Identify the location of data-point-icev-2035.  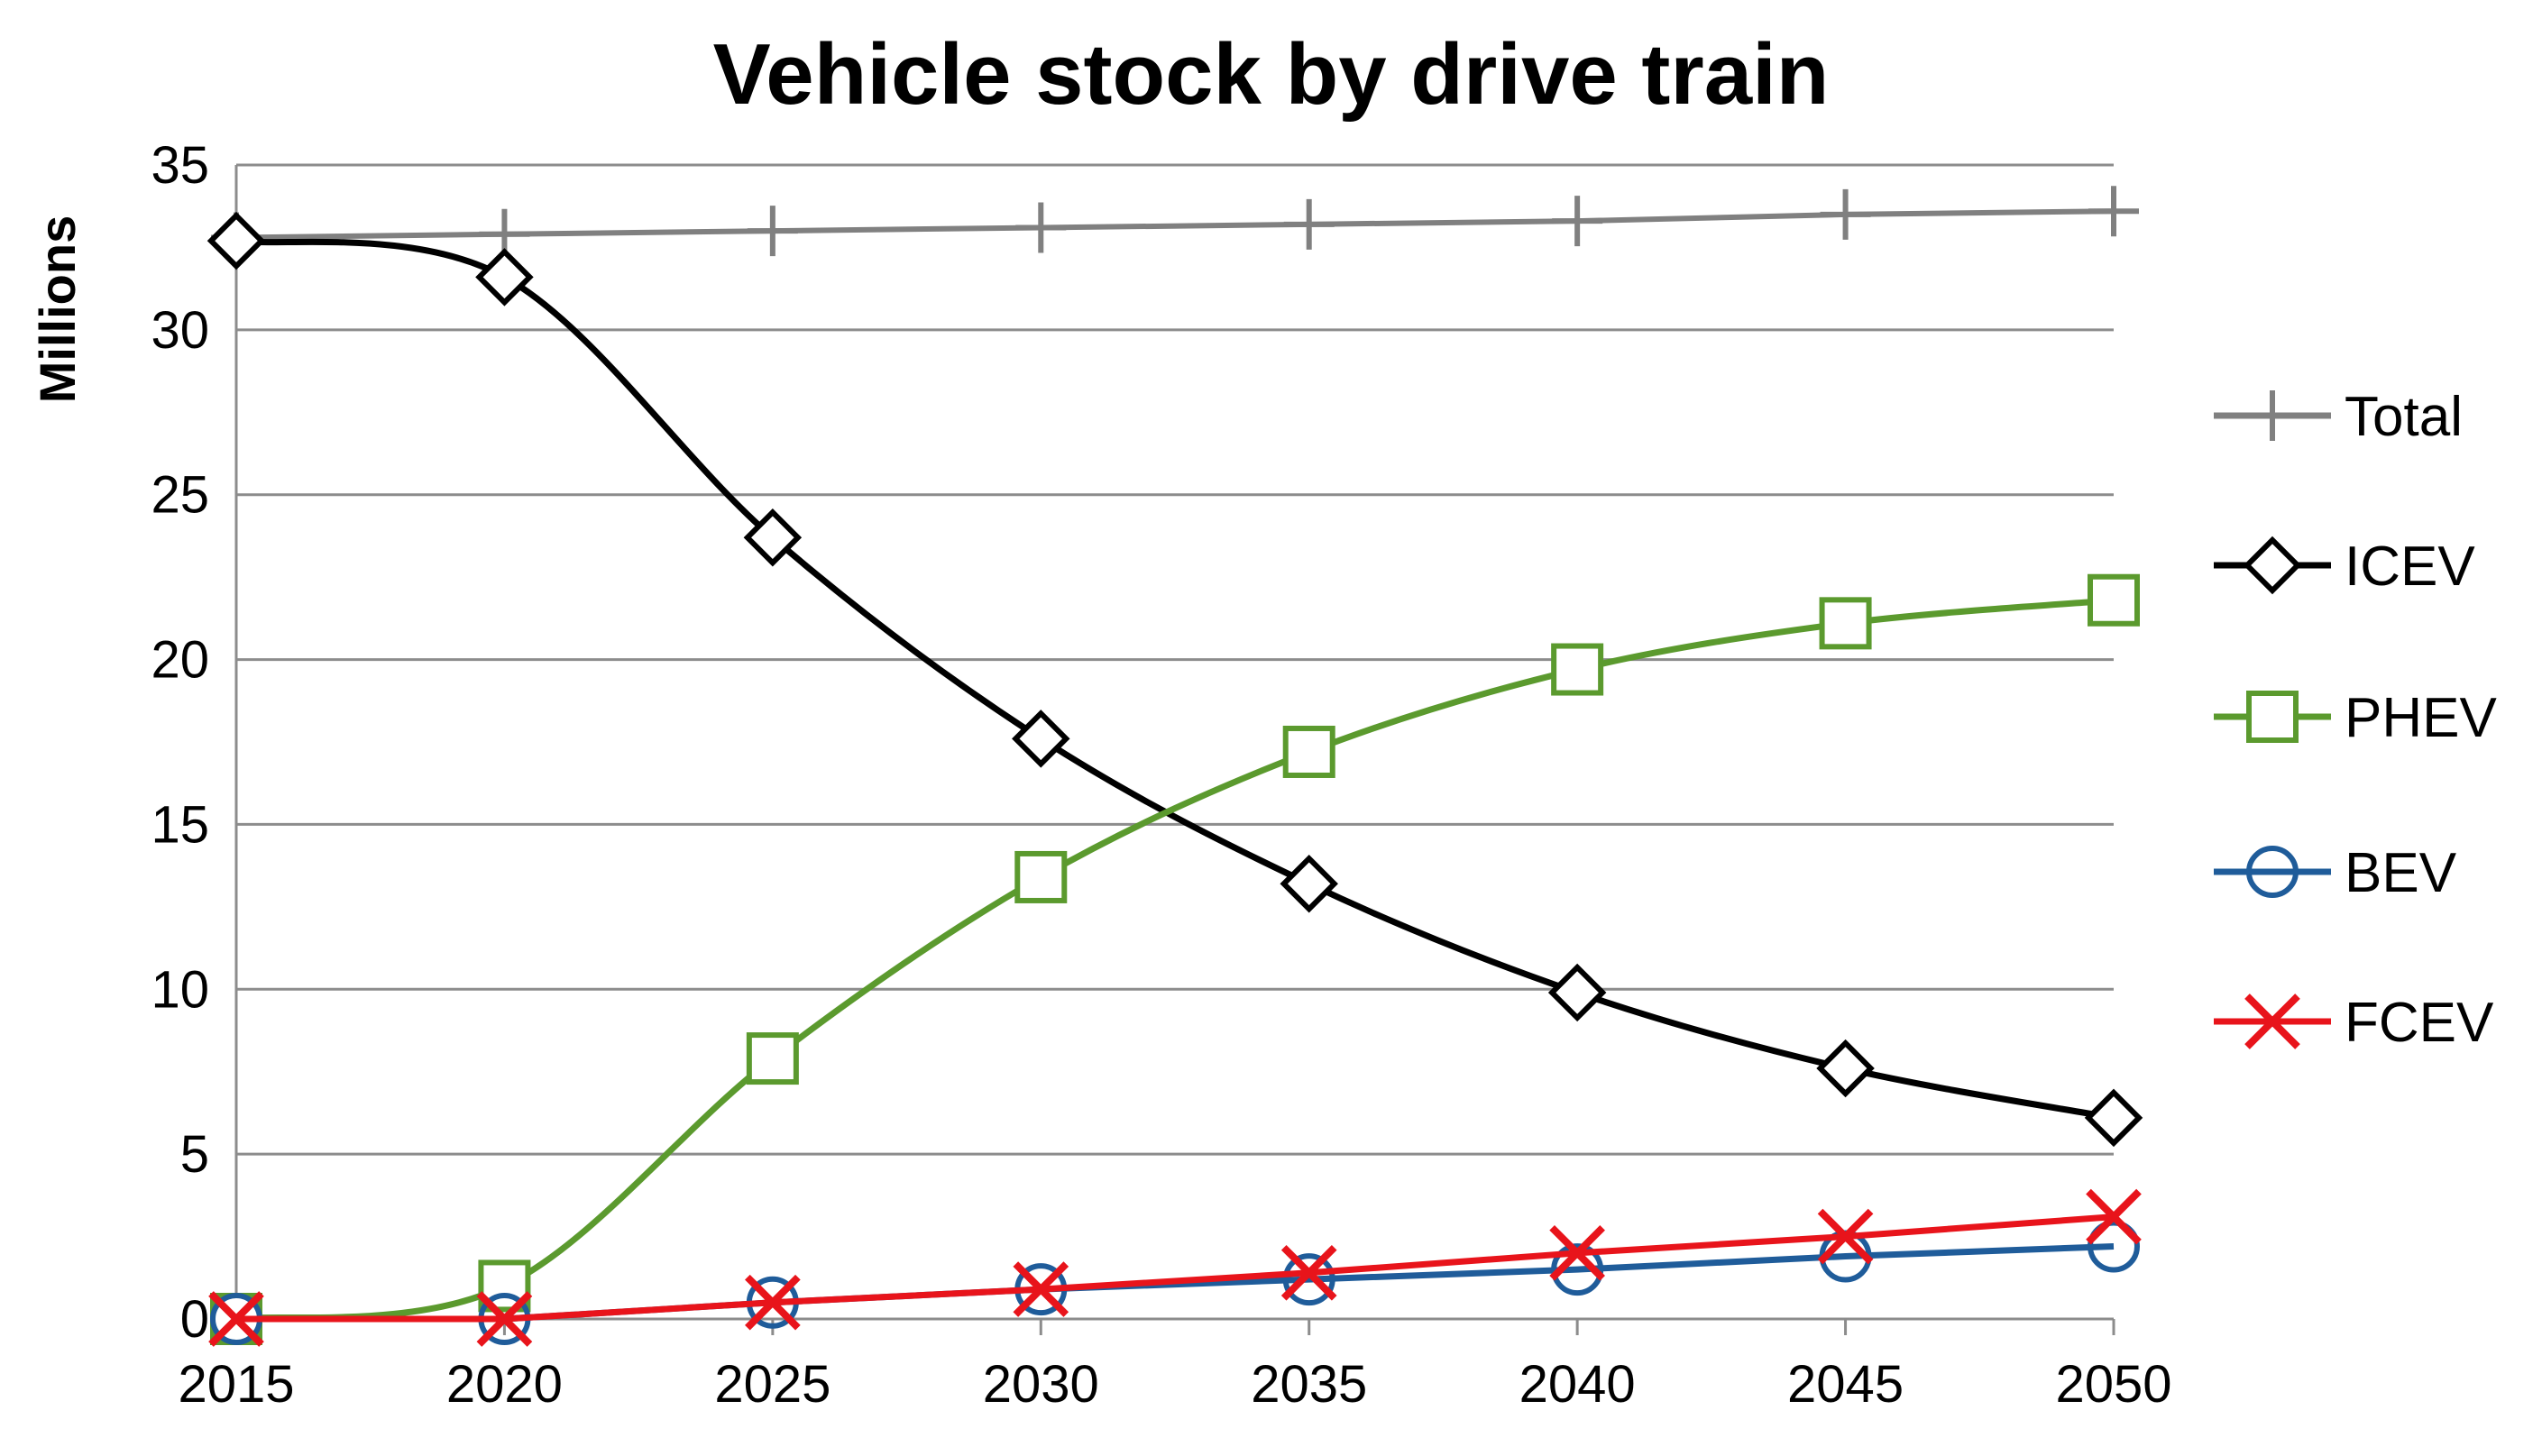
(1309, 884).